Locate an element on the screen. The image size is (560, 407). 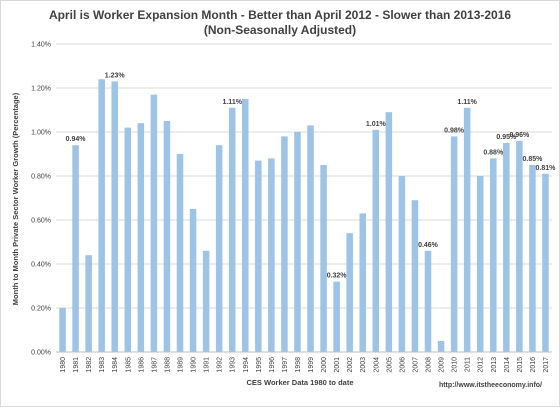
x-tick-label: 2010 is located at coordinates (455, 365).